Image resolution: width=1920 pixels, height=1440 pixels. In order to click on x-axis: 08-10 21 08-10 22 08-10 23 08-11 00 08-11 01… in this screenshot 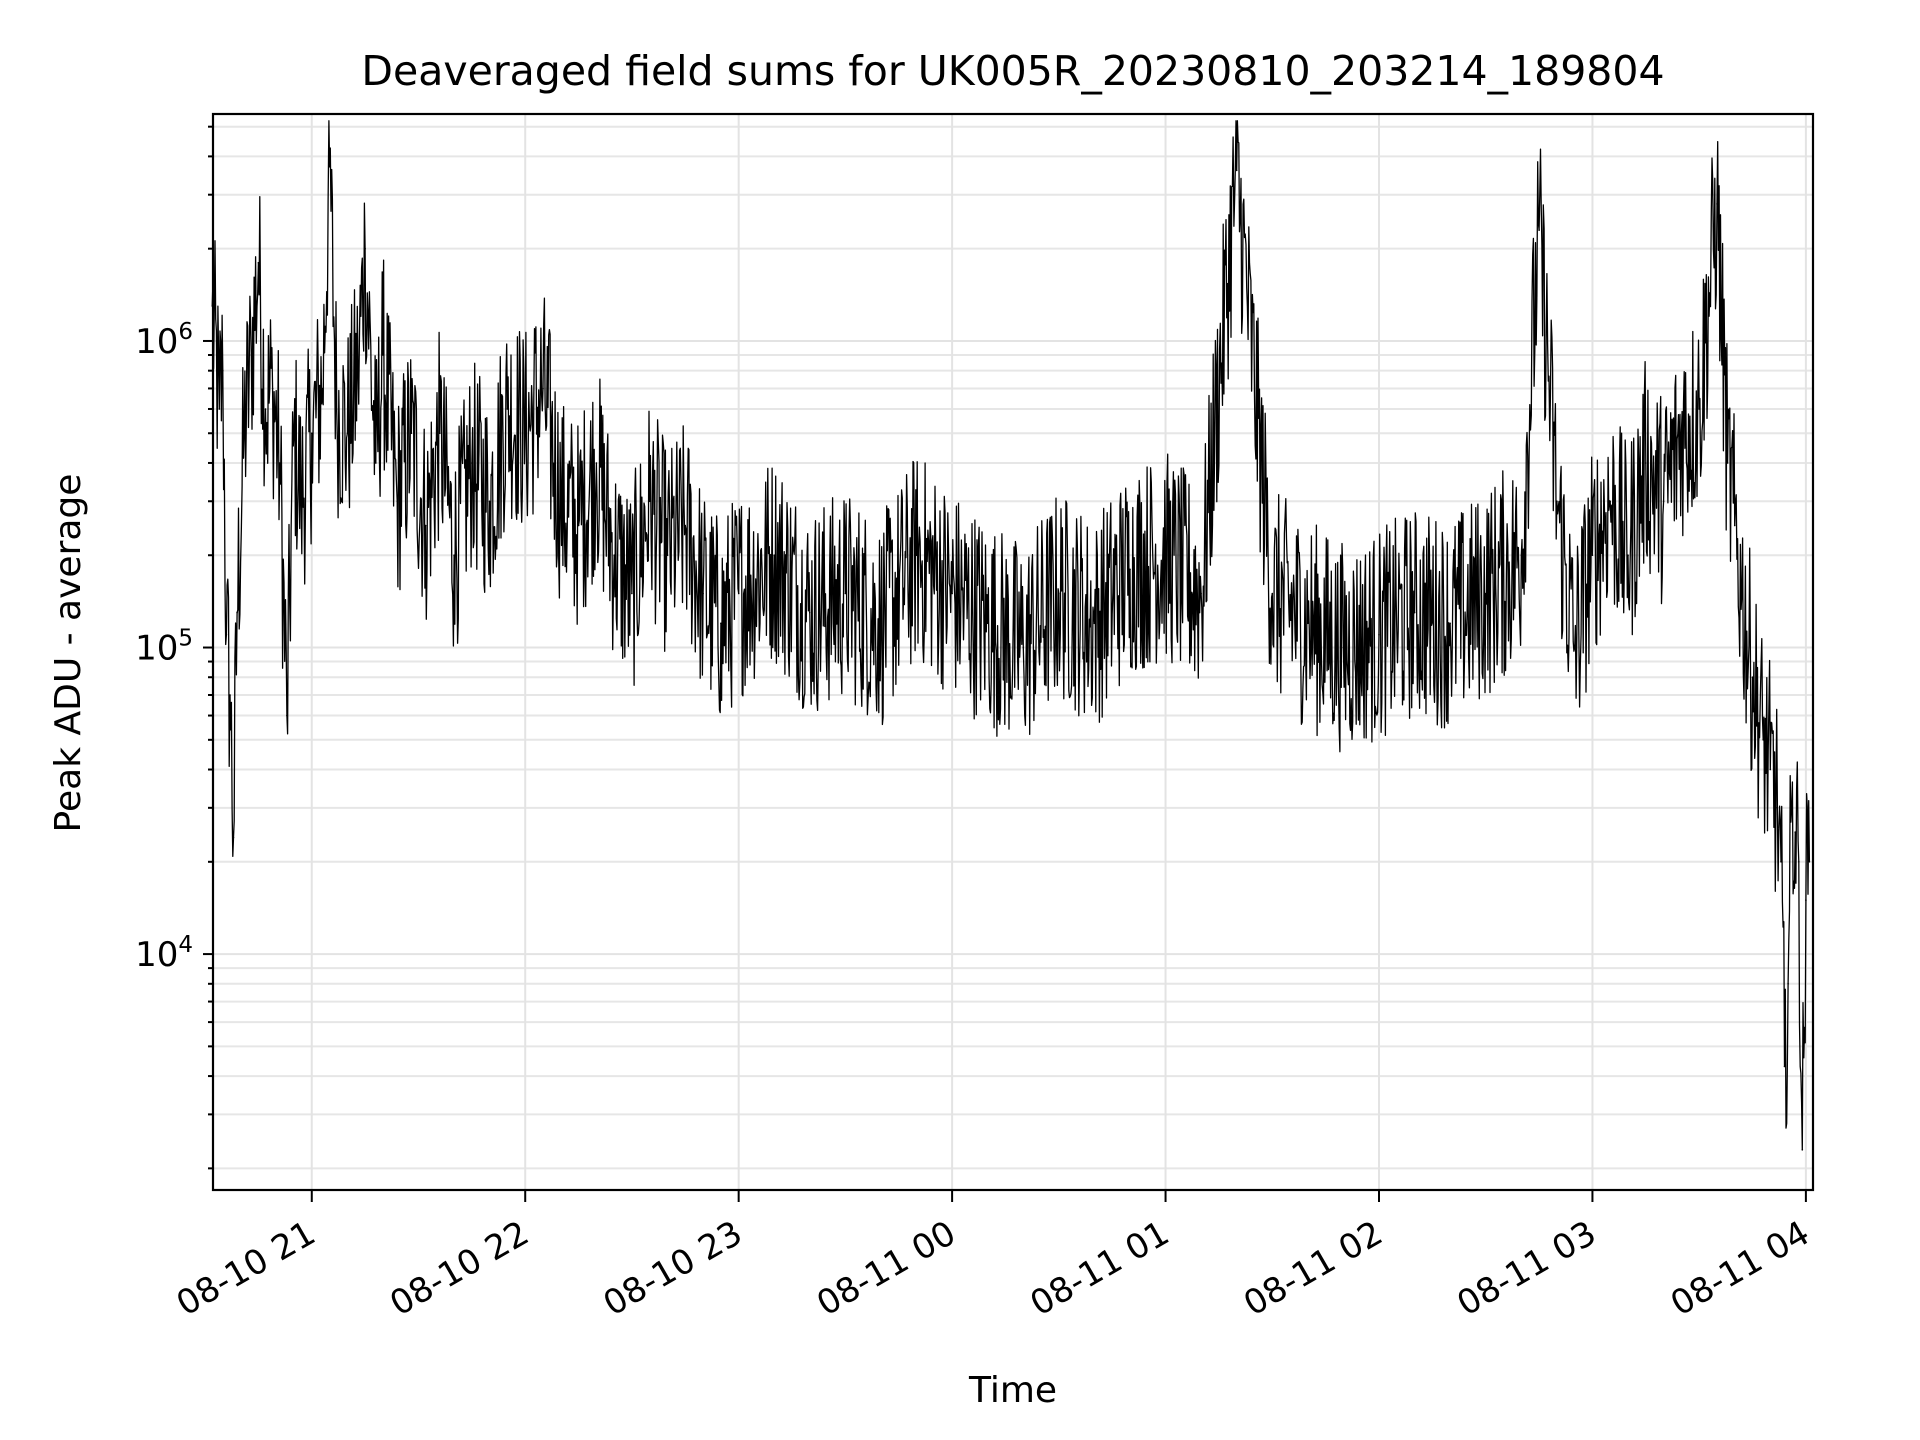, I will do `click(993, 1257)`.